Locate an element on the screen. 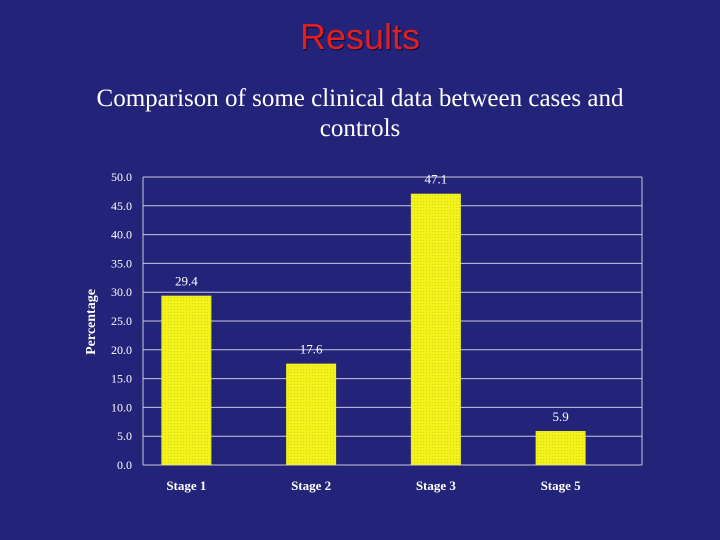 This screenshot has height=540, width=720. y-tick-label: 50.0 is located at coordinates (121, 177).